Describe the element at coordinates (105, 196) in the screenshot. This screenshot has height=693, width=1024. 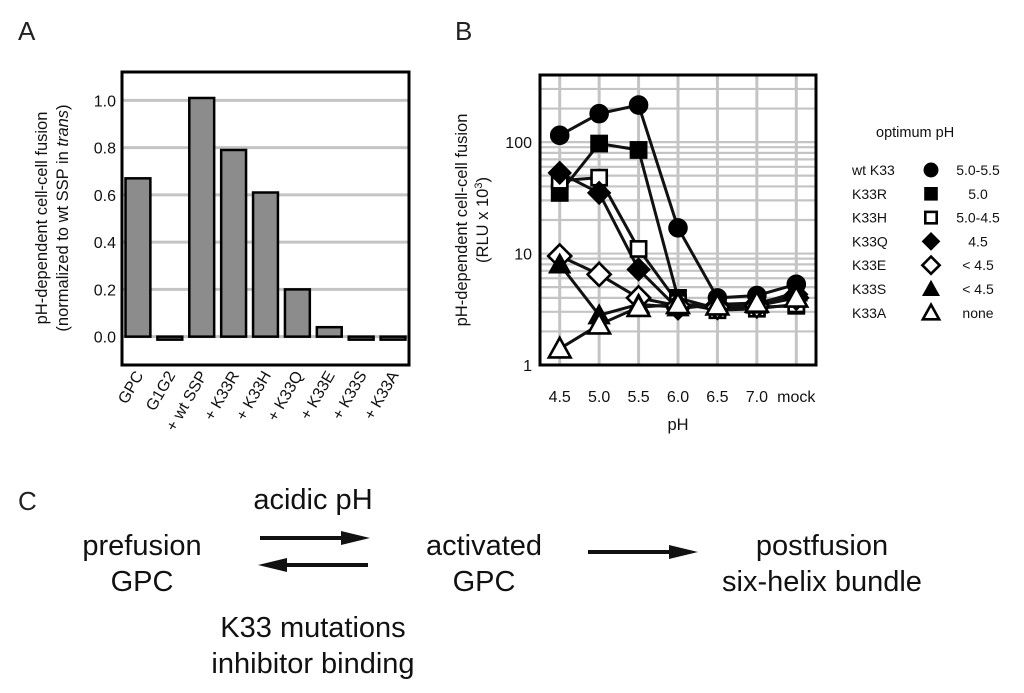
I see `y-tick-label: 0.6` at that location.